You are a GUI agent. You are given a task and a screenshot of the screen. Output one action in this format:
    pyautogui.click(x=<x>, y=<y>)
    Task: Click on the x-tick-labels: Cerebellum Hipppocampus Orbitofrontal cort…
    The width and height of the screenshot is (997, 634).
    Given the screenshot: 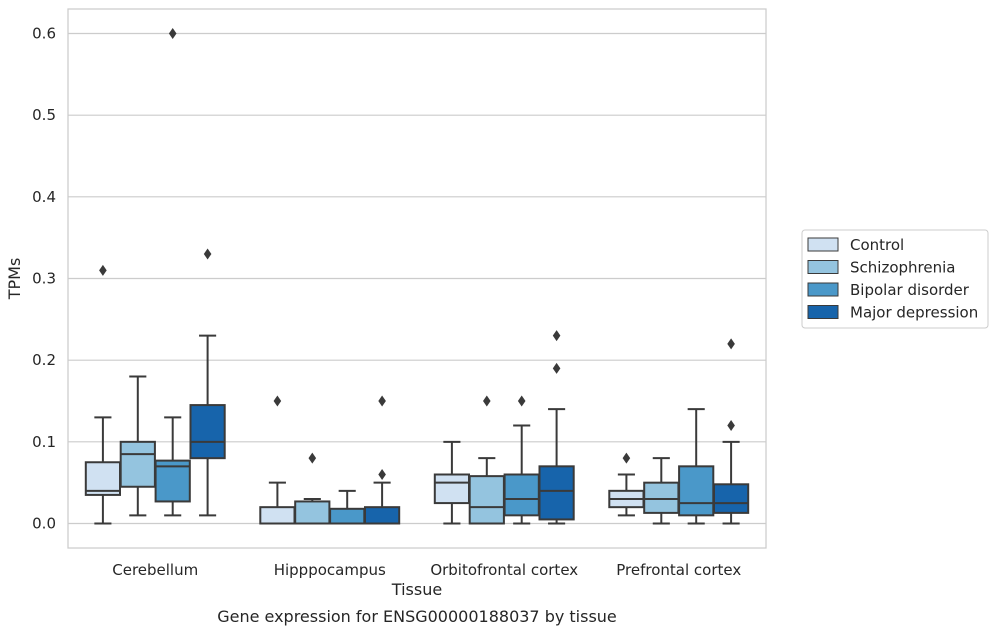 What is the action you would take?
    pyautogui.click(x=426, y=570)
    